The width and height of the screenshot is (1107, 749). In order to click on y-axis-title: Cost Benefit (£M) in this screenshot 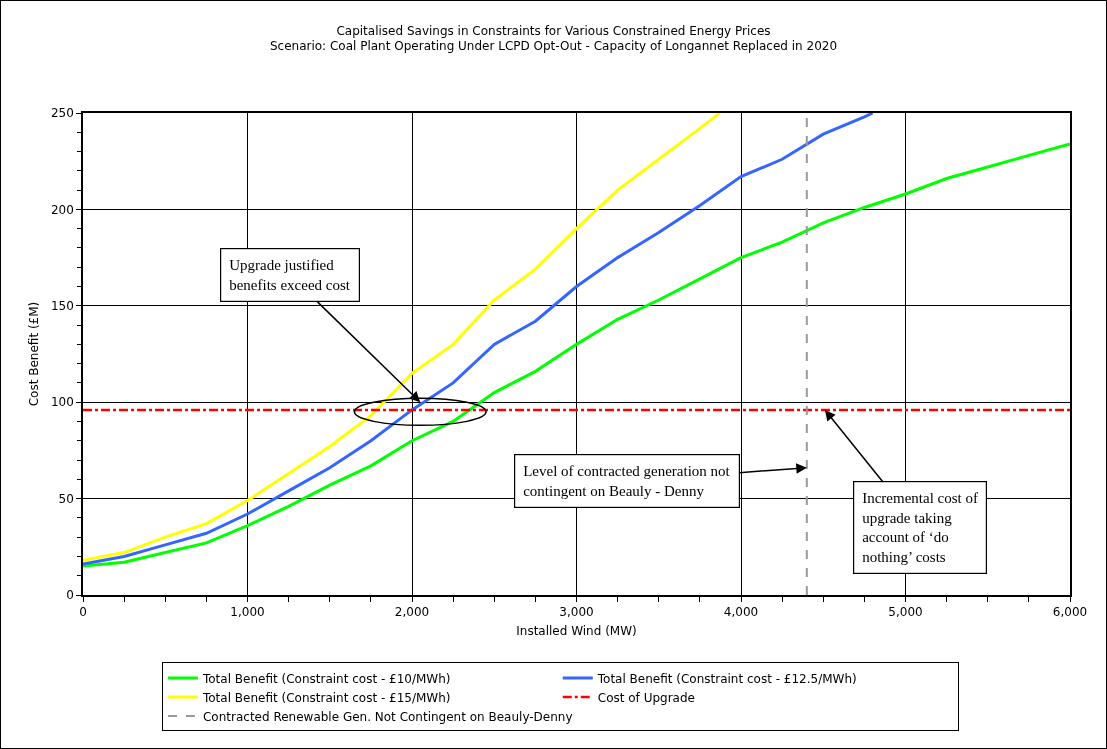, I will do `click(33, 354)`.